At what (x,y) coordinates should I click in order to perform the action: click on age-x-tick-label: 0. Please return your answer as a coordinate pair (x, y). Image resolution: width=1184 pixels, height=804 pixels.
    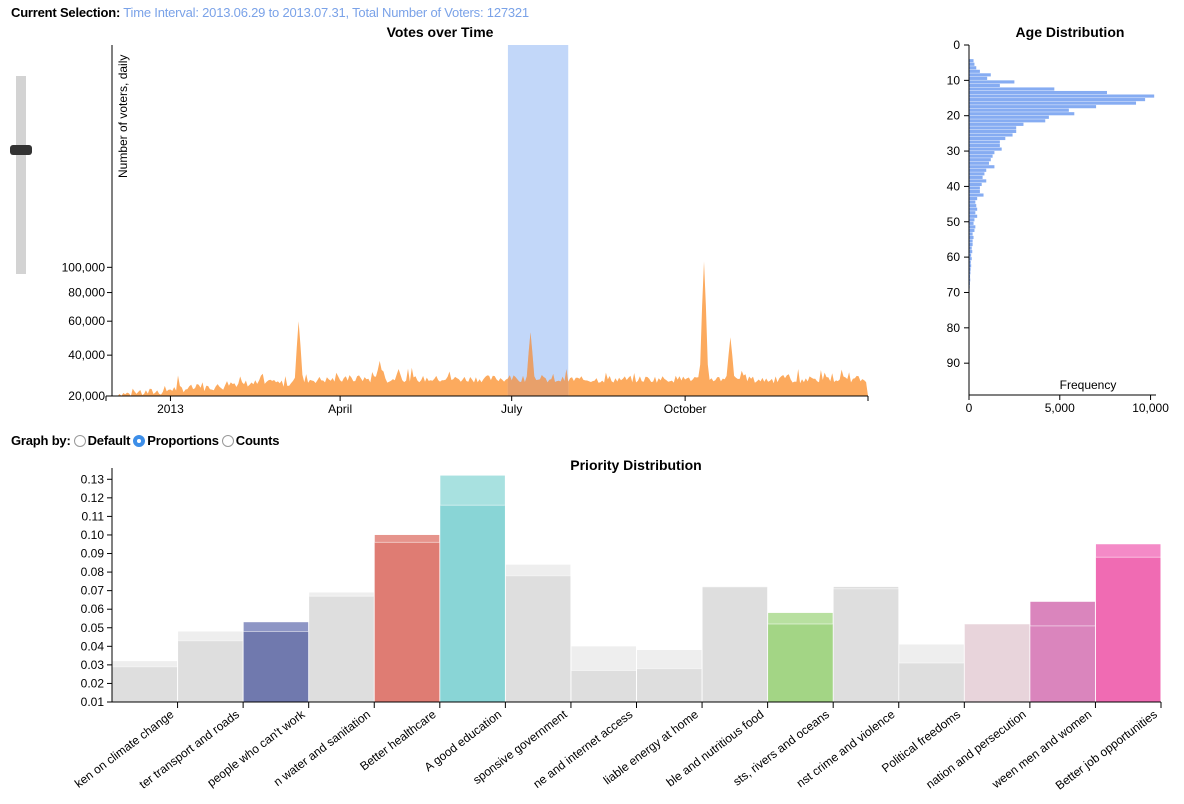
    Looking at the image, I should click on (969, 408).